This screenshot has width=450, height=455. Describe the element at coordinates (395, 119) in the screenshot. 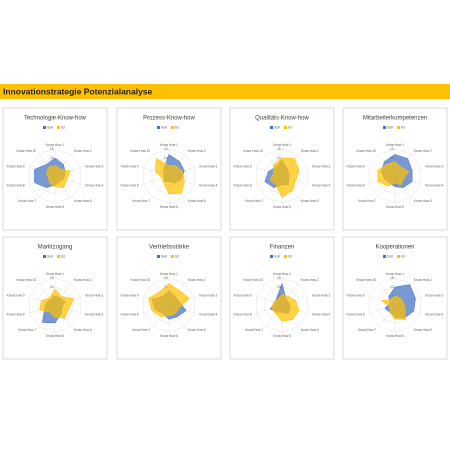

I see `chart-title: Mitarbeiterkompetenzen` at that location.